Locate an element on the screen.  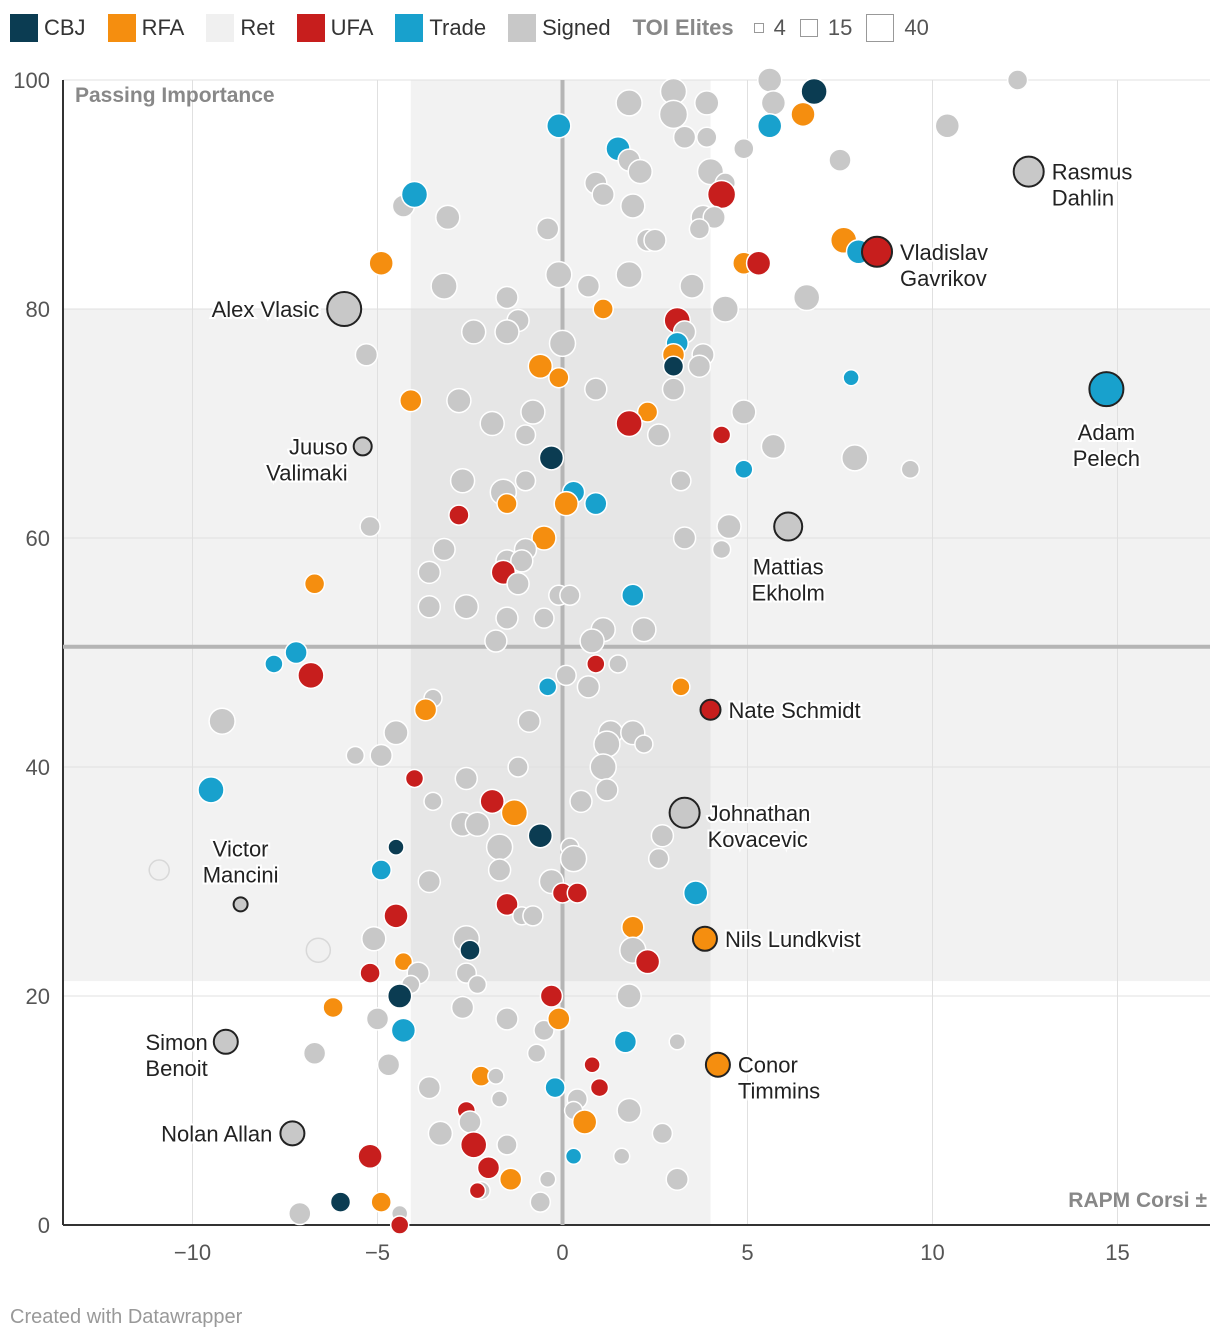
legend: CBJ RFA Ret UFA Trade Signed TOI Elites 4 15 40 is located at coordinates (476, 28).